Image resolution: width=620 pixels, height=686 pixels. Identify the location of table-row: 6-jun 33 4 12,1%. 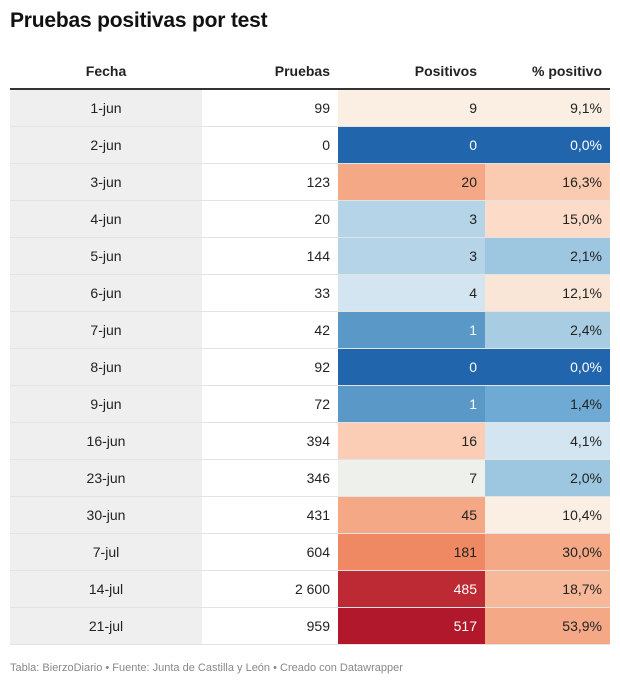
(310, 293).